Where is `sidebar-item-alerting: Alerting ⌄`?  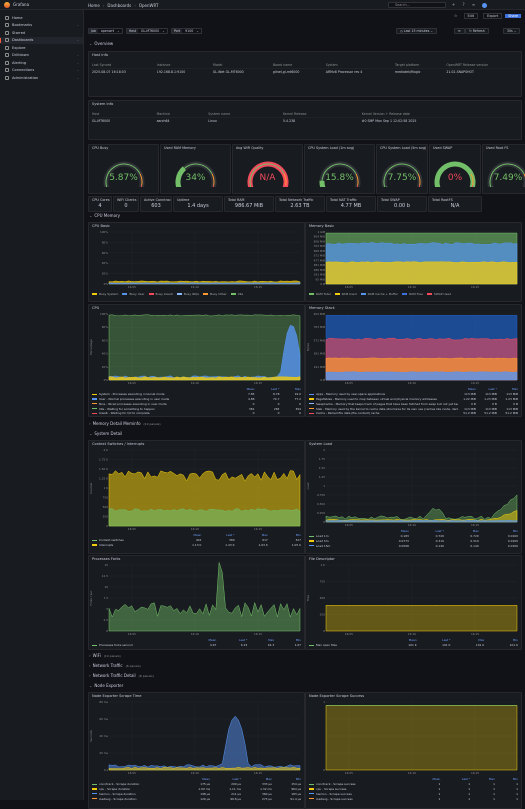
sidebar-item-alerting: Alerting ⌄ is located at coordinates (41, 63).